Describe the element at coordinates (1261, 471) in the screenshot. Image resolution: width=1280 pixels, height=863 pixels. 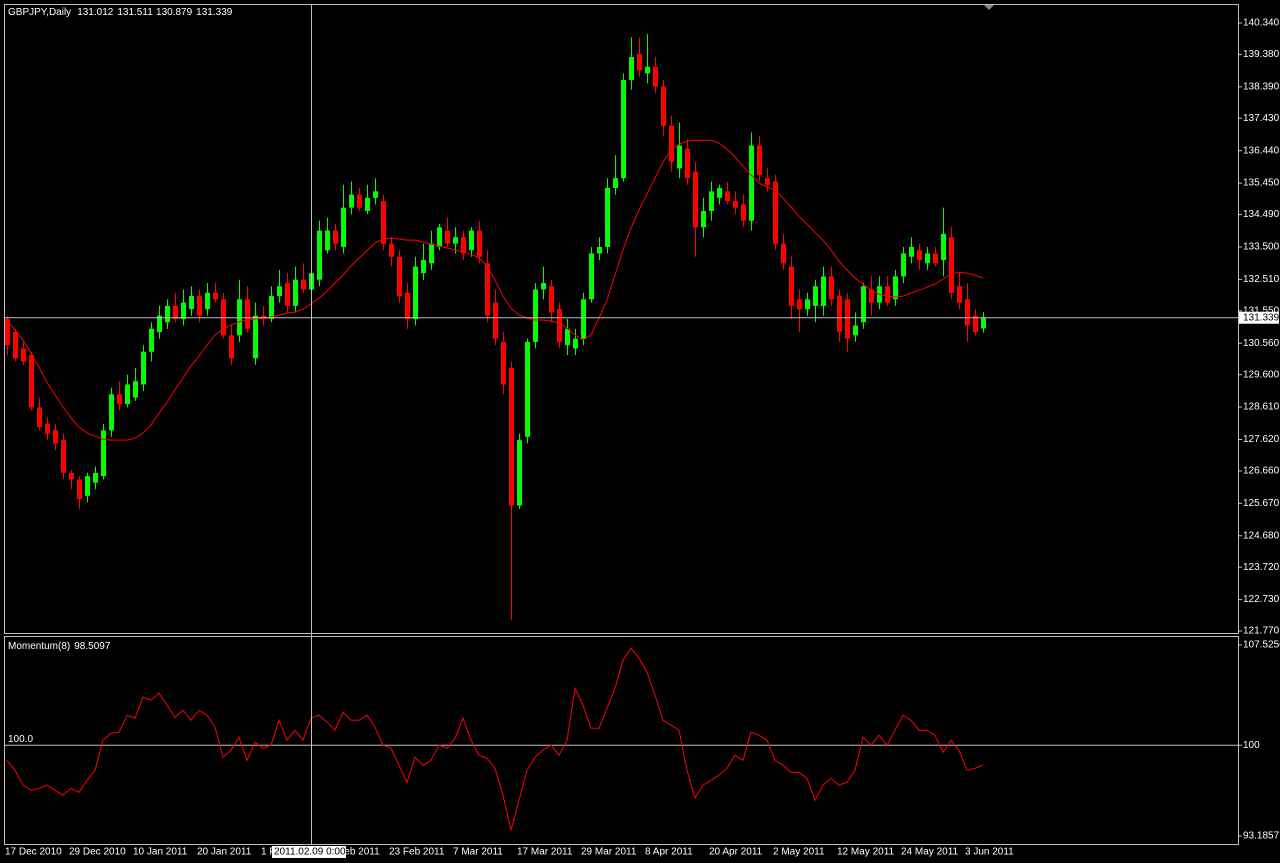
I see `y-tick-label: 126.660` at that location.